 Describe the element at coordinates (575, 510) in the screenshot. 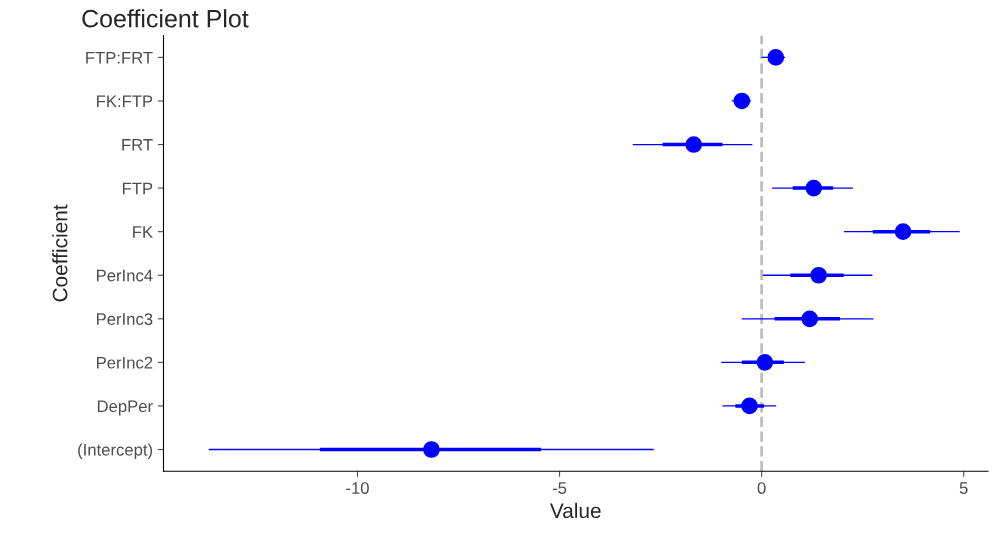

I see `x-axis-title: Value` at that location.